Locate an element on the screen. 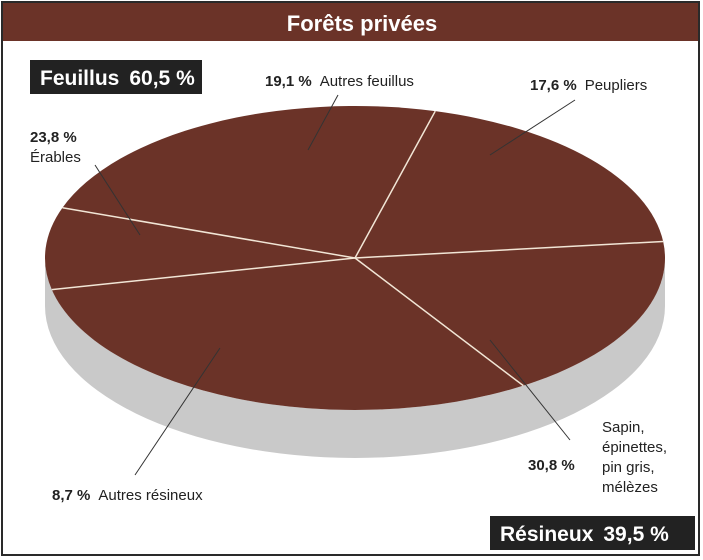 This screenshot has width=703, height=560. group-box-feuillus is located at coordinates (116, 77).